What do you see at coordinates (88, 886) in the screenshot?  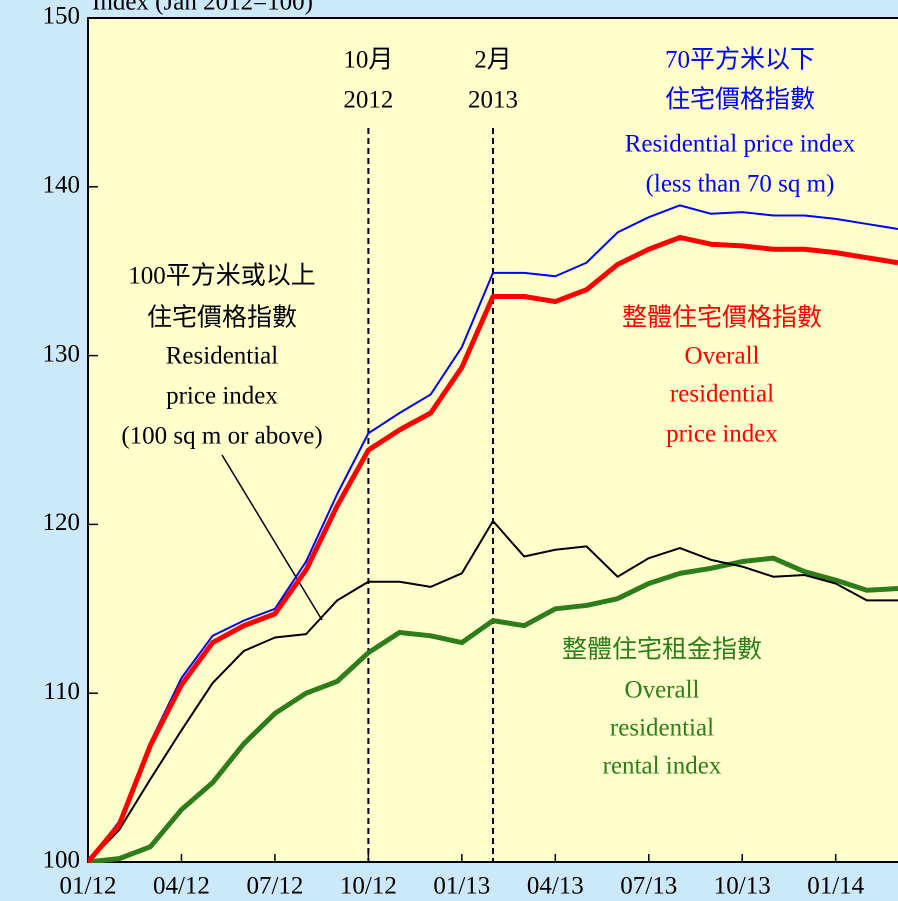 I see `x-tick-label: 01/12` at bounding box center [88, 886].